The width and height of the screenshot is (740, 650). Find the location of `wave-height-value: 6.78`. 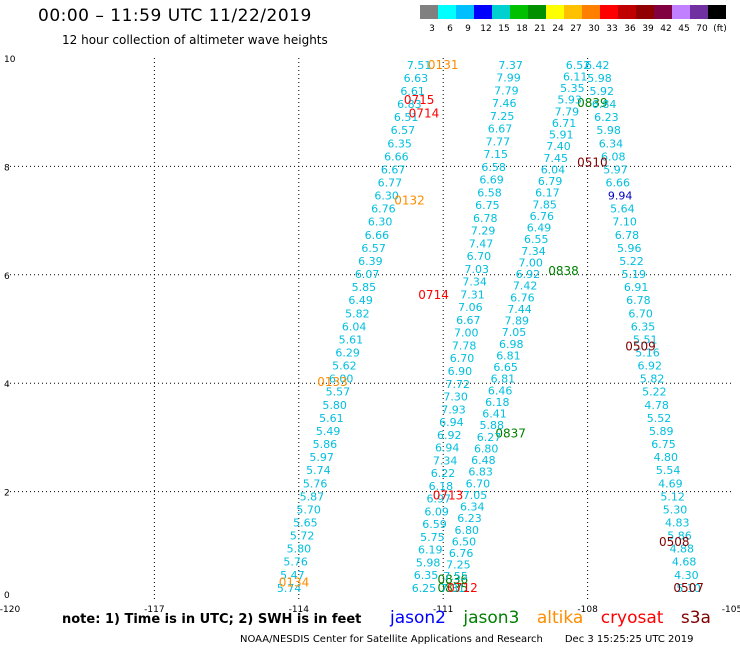

wave-height-value: 6.78 is located at coordinates (485, 218).